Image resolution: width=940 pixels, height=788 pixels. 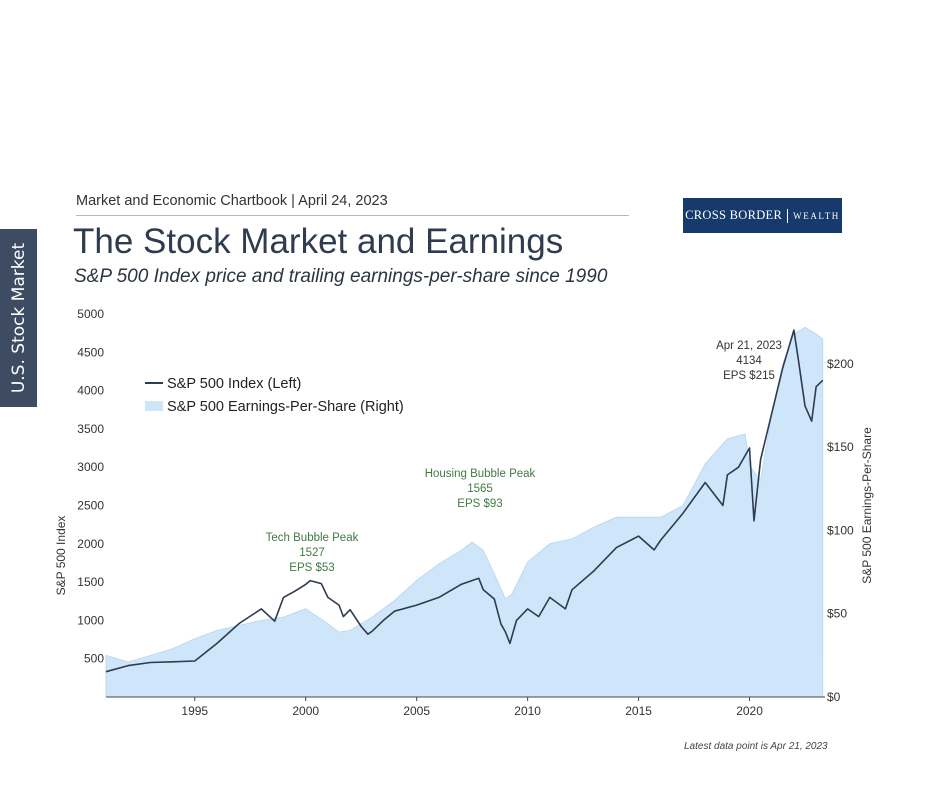 What do you see at coordinates (90, 544) in the screenshot?
I see `left-y-tick-label: 2000` at bounding box center [90, 544].